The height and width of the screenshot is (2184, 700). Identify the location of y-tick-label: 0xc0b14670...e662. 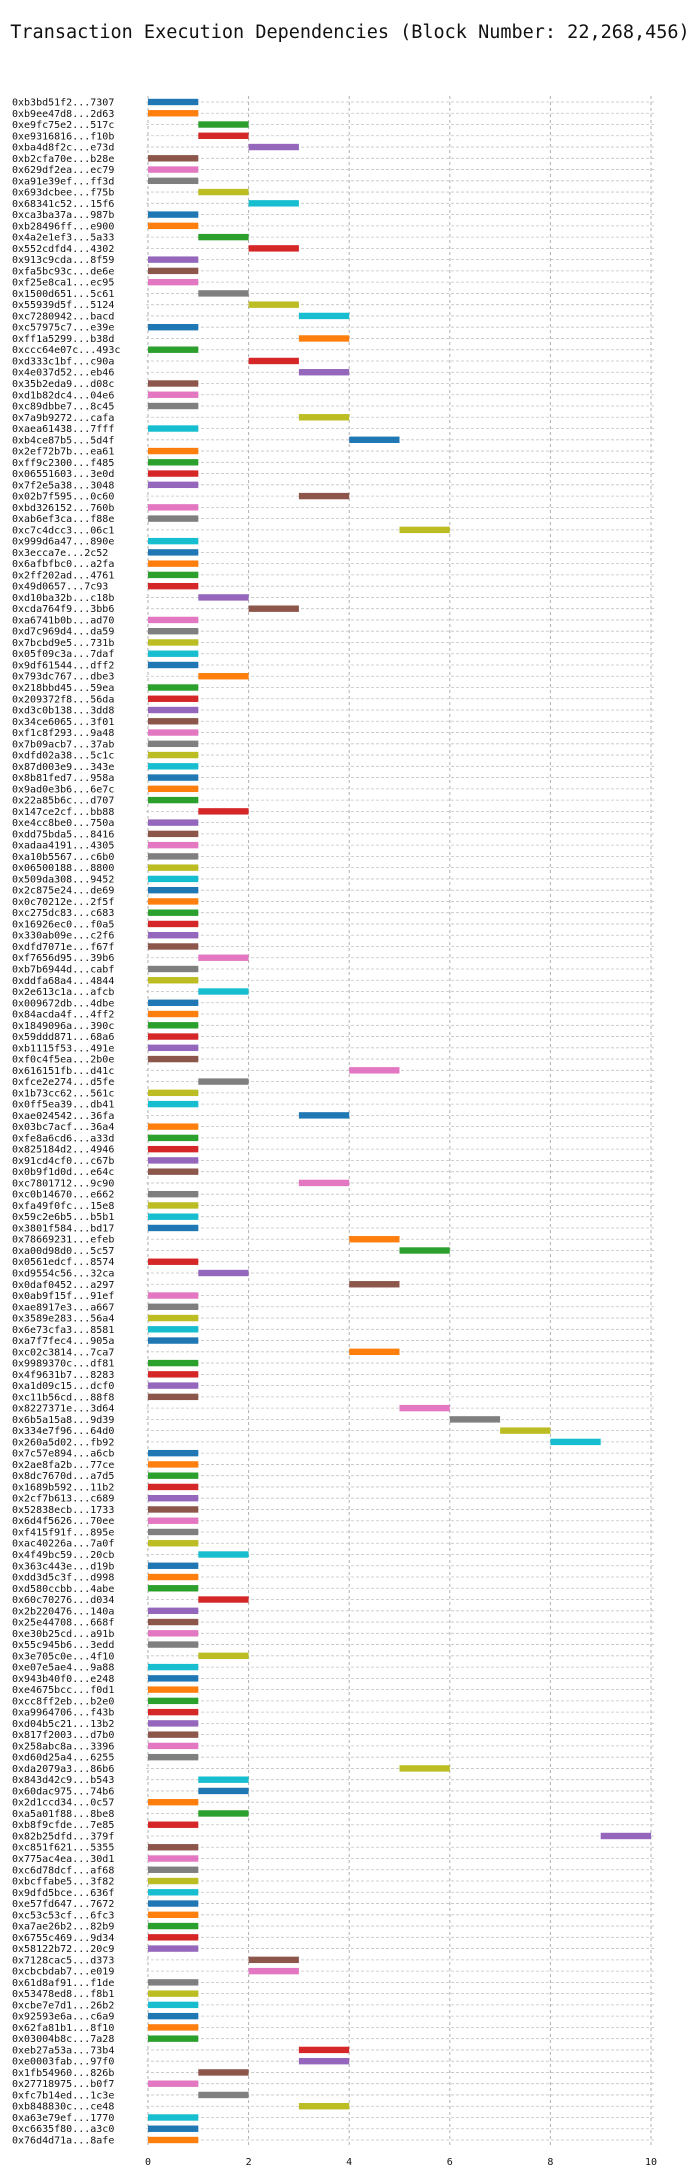
(63, 1195).